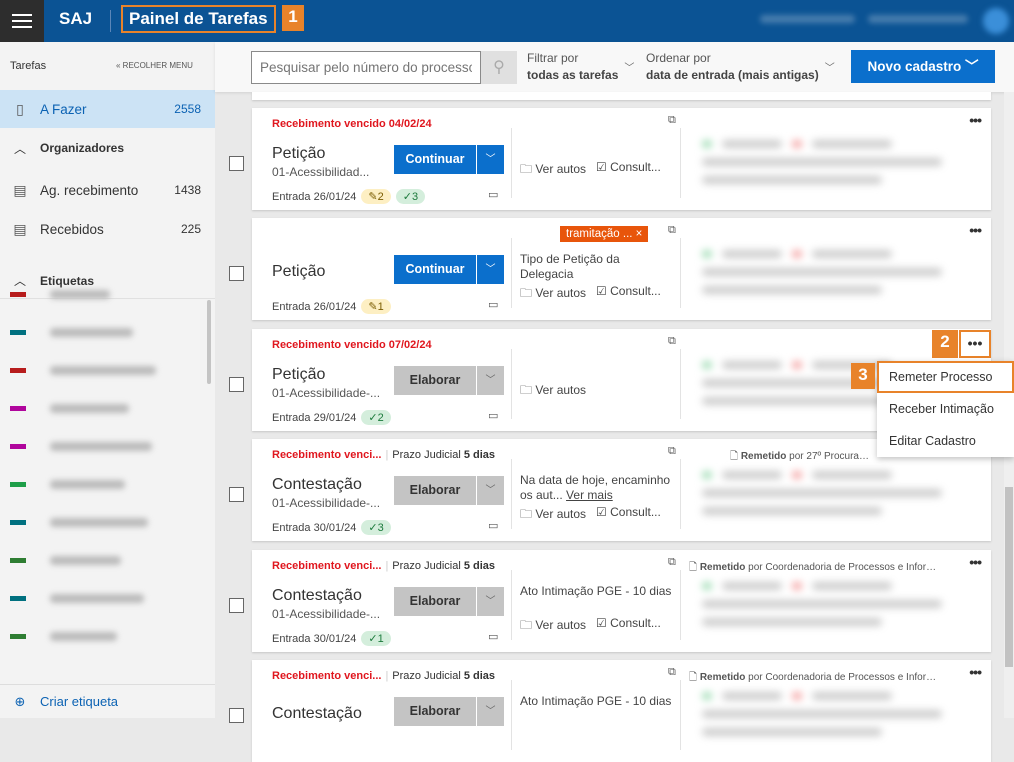 This screenshot has width=1014, height=762. Describe the element at coordinates (499, 67) in the screenshot. I see `search-icon: ⚲` at that location.